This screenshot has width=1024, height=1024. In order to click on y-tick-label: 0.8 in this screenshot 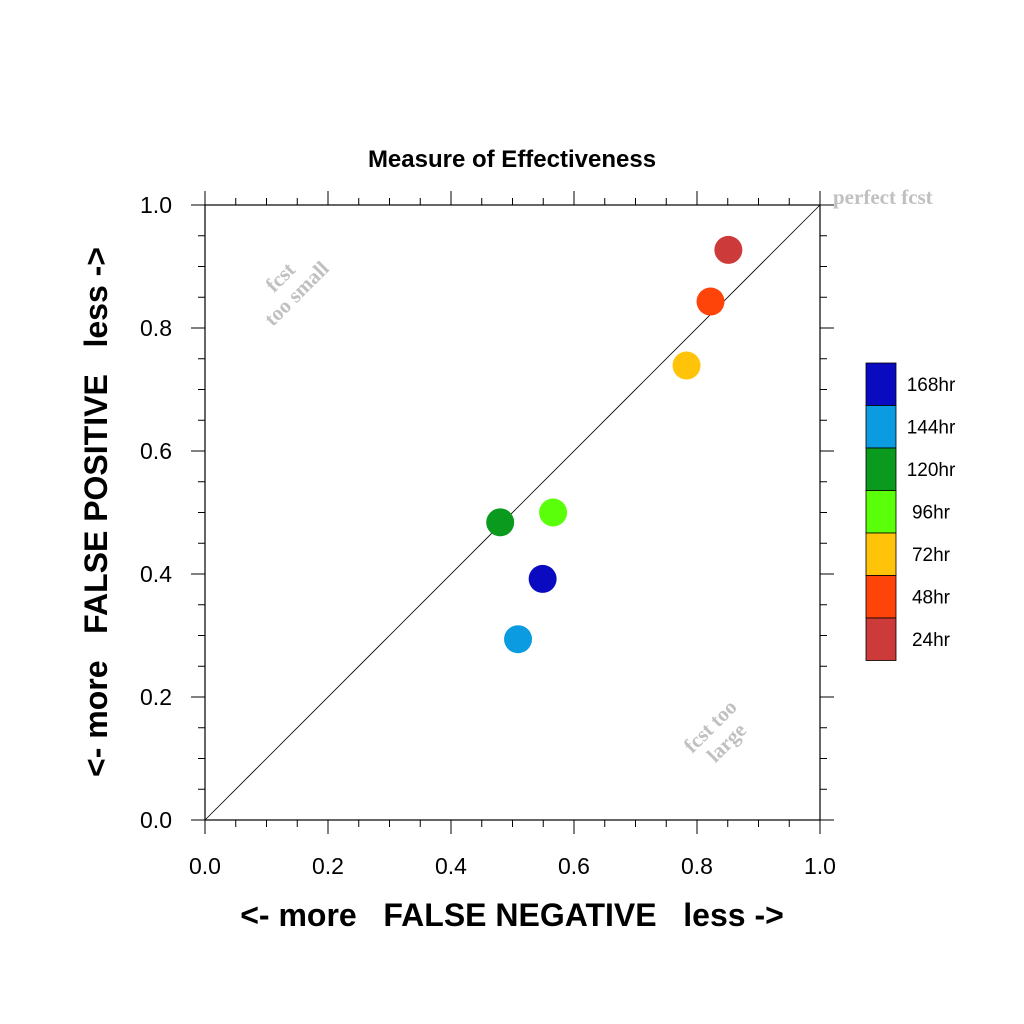, I will do `click(156, 328)`.